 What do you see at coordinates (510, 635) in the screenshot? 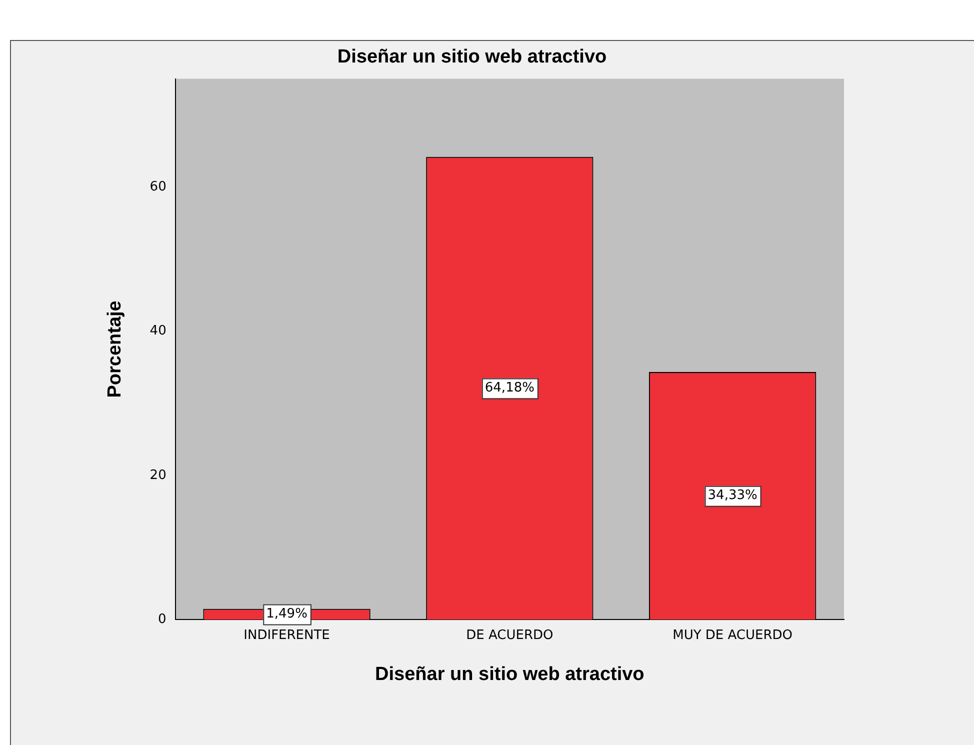
I see `x-tick-label: DE ACUERDO` at bounding box center [510, 635].